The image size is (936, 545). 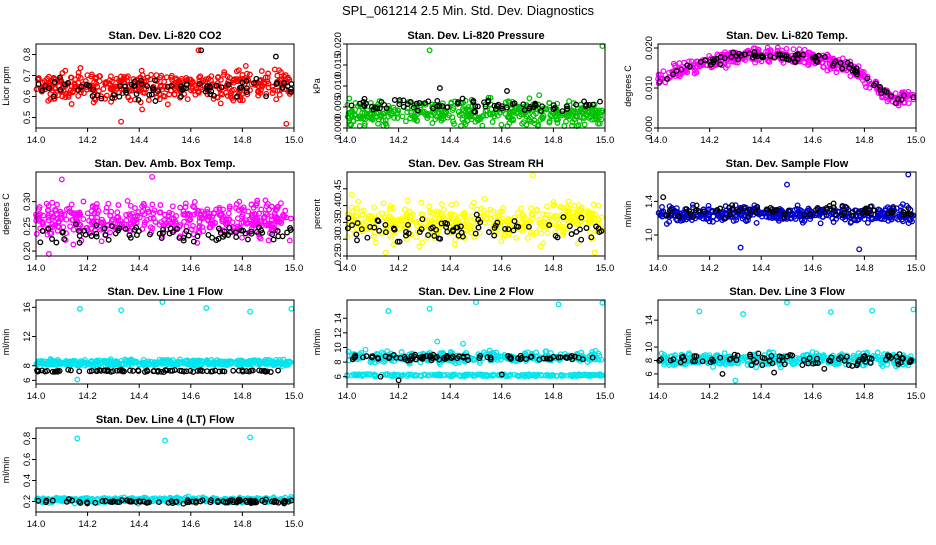 I want to click on x-tick-label: 14.6, so click(x=502, y=268).